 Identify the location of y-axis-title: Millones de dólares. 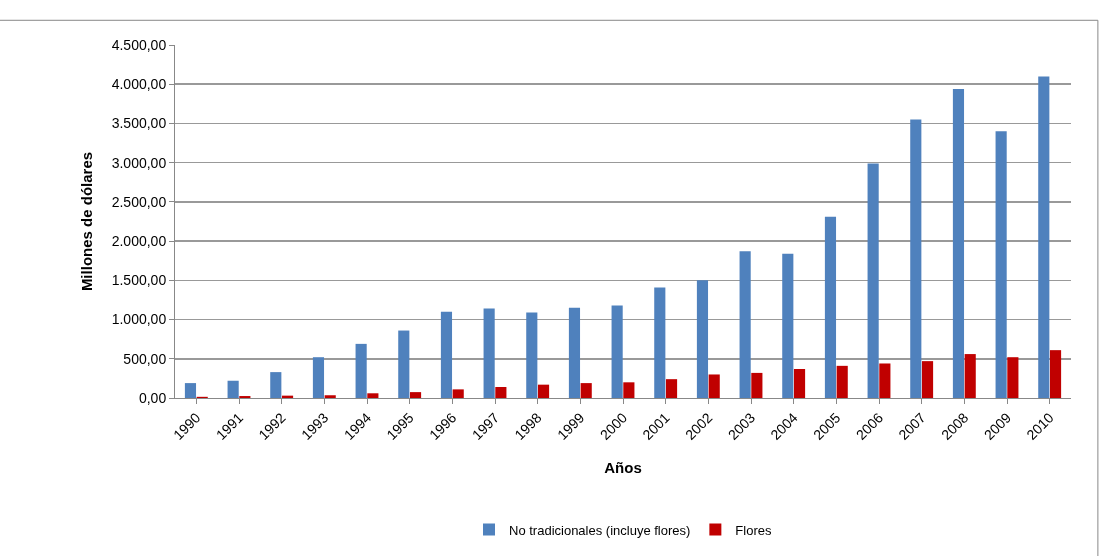
(86, 221).